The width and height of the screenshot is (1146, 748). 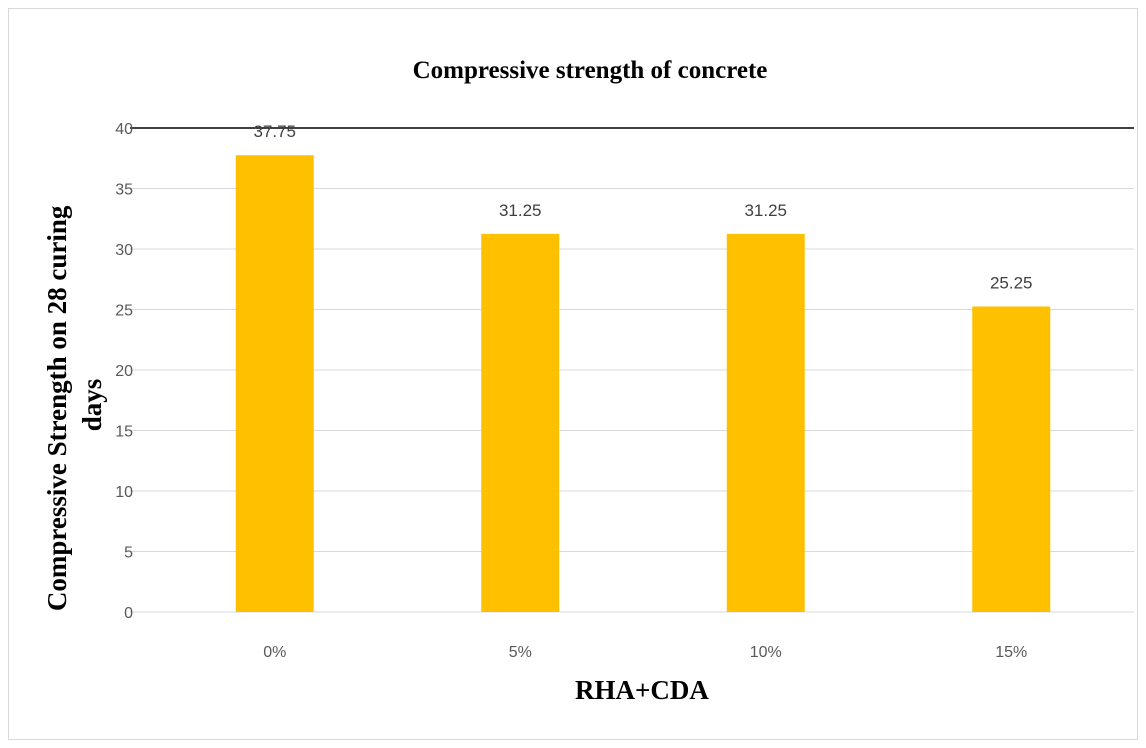 What do you see at coordinates (128, 553) in the screenshot?
I see `y-tick-label: 5` at bounding box center [128, 553].